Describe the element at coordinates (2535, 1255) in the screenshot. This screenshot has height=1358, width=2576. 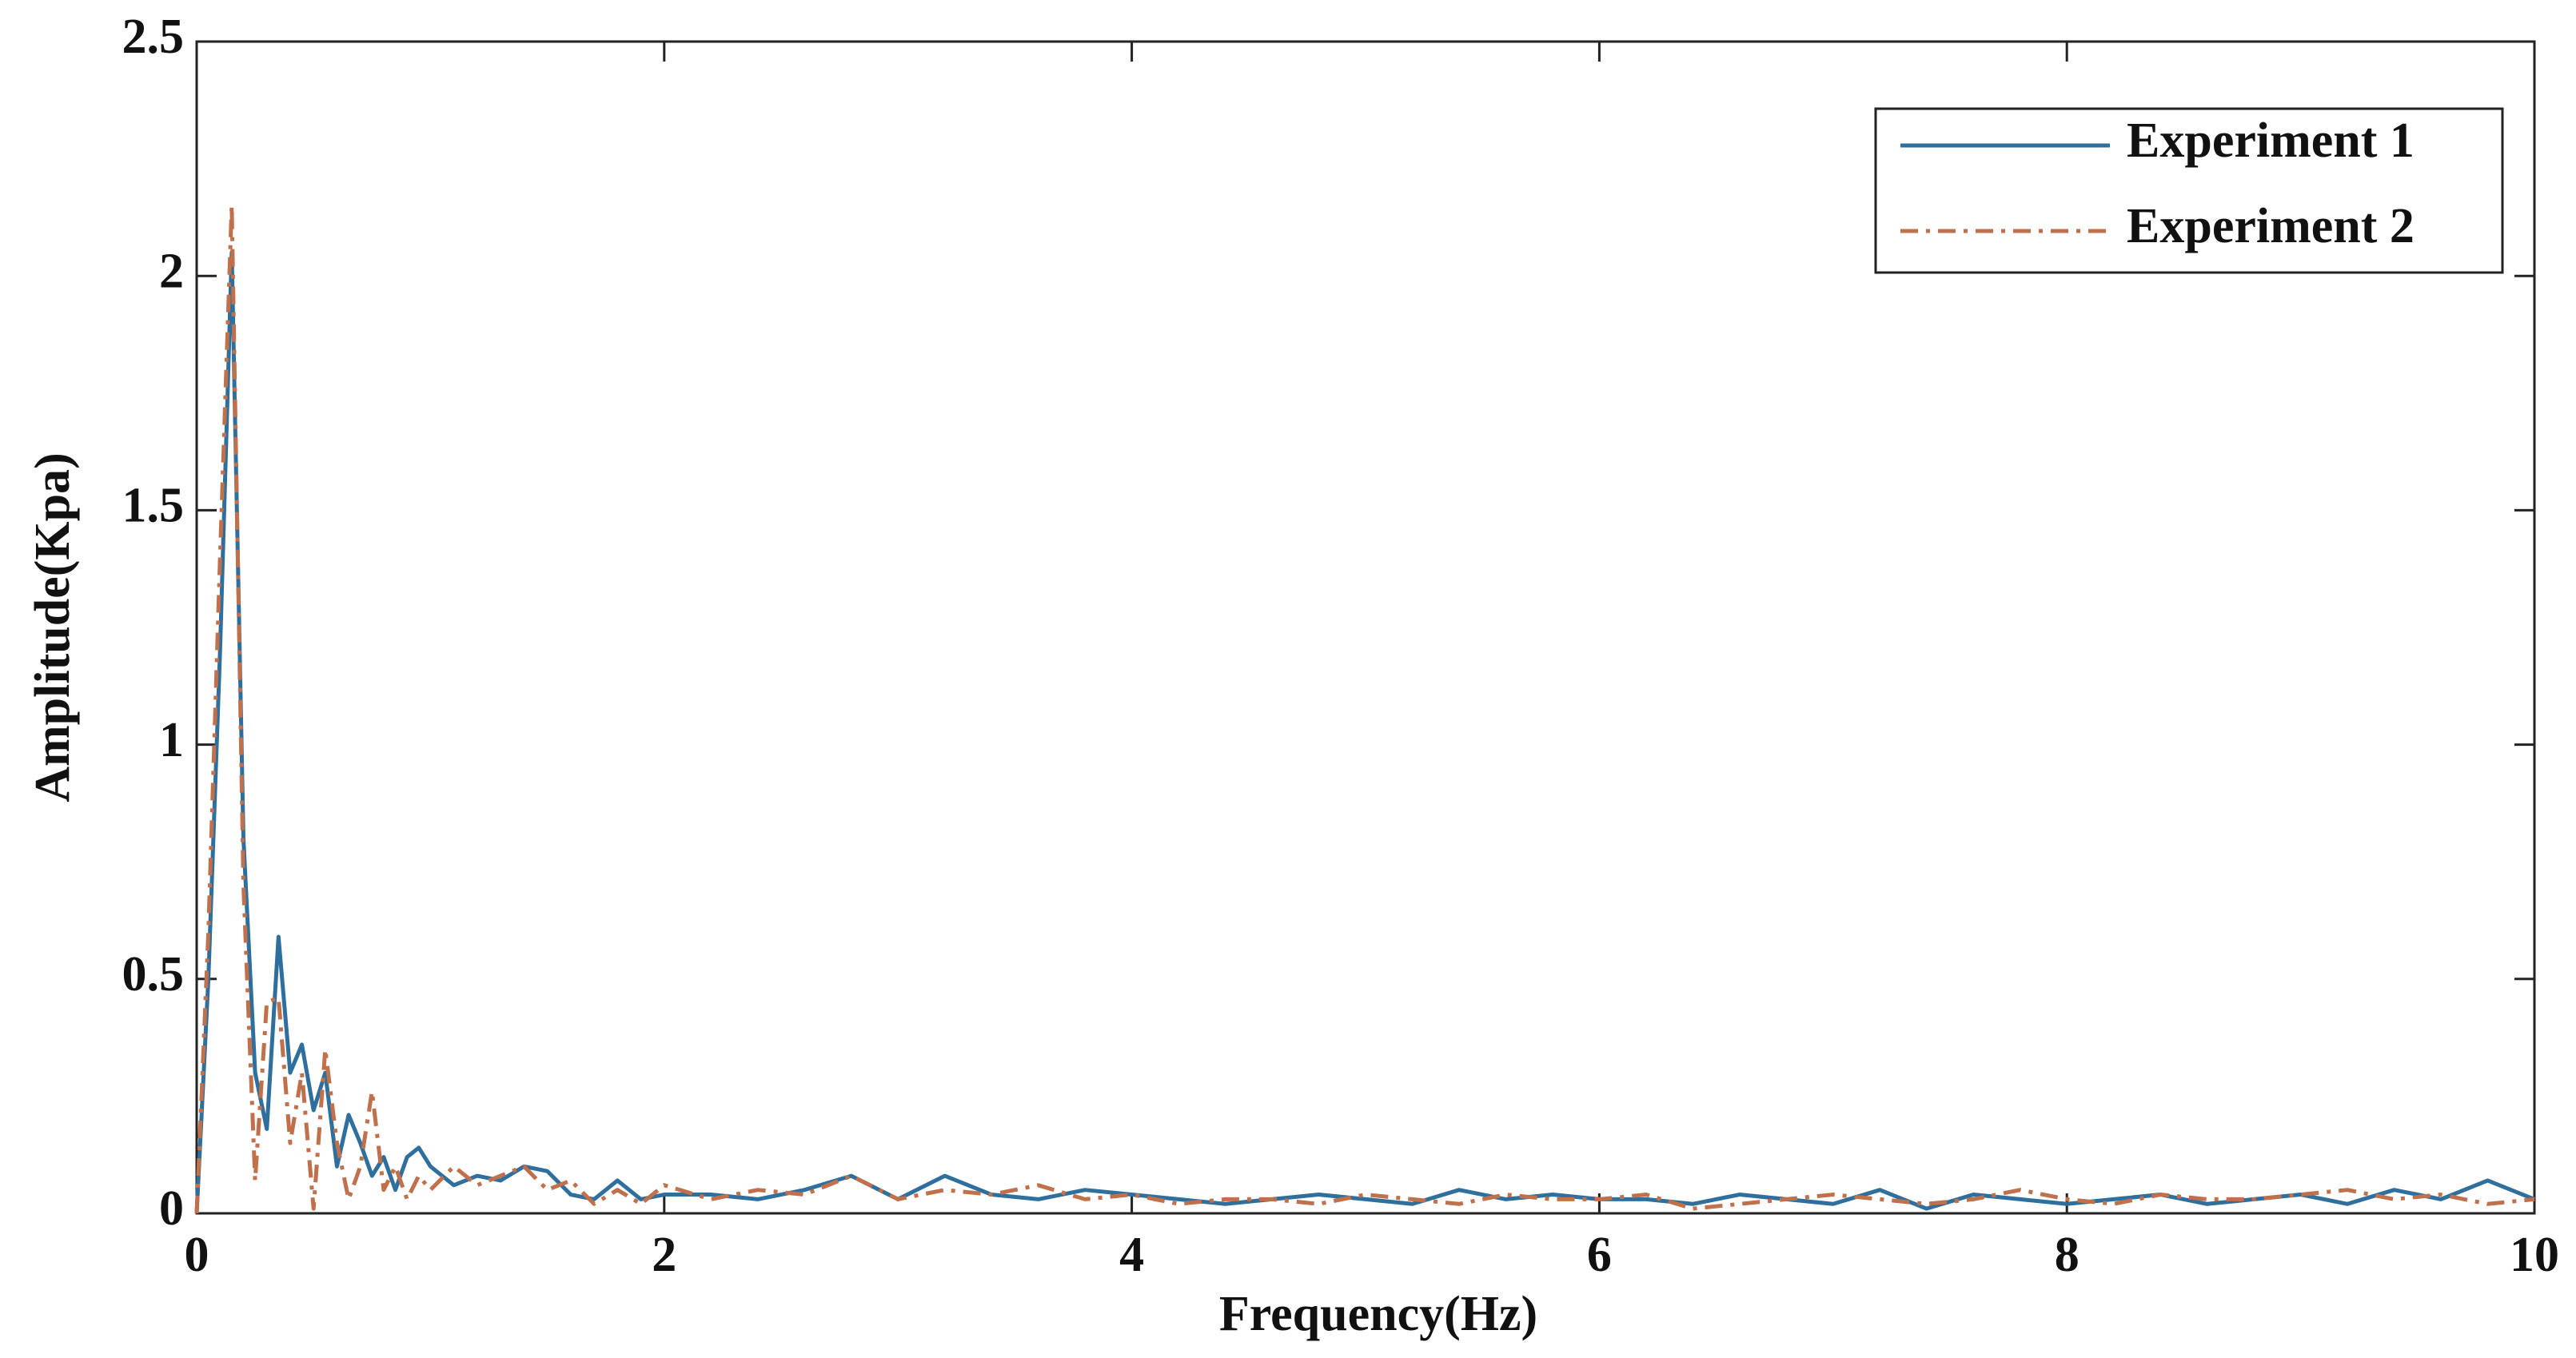
I see `x-tick-label: 10` at that location.